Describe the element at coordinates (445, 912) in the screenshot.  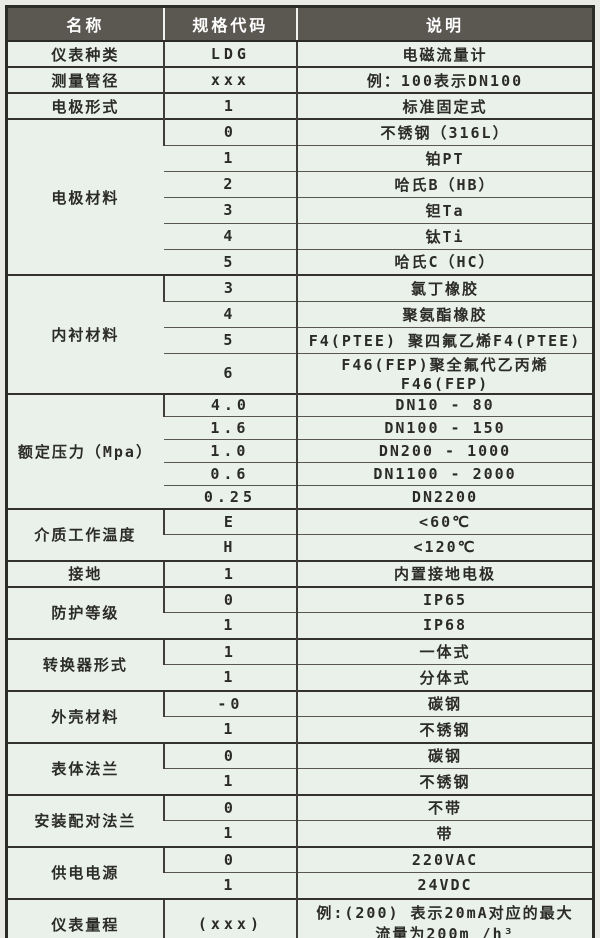
I see `desc-line: 例:(200) 表示20mA对应的最大` at that location.